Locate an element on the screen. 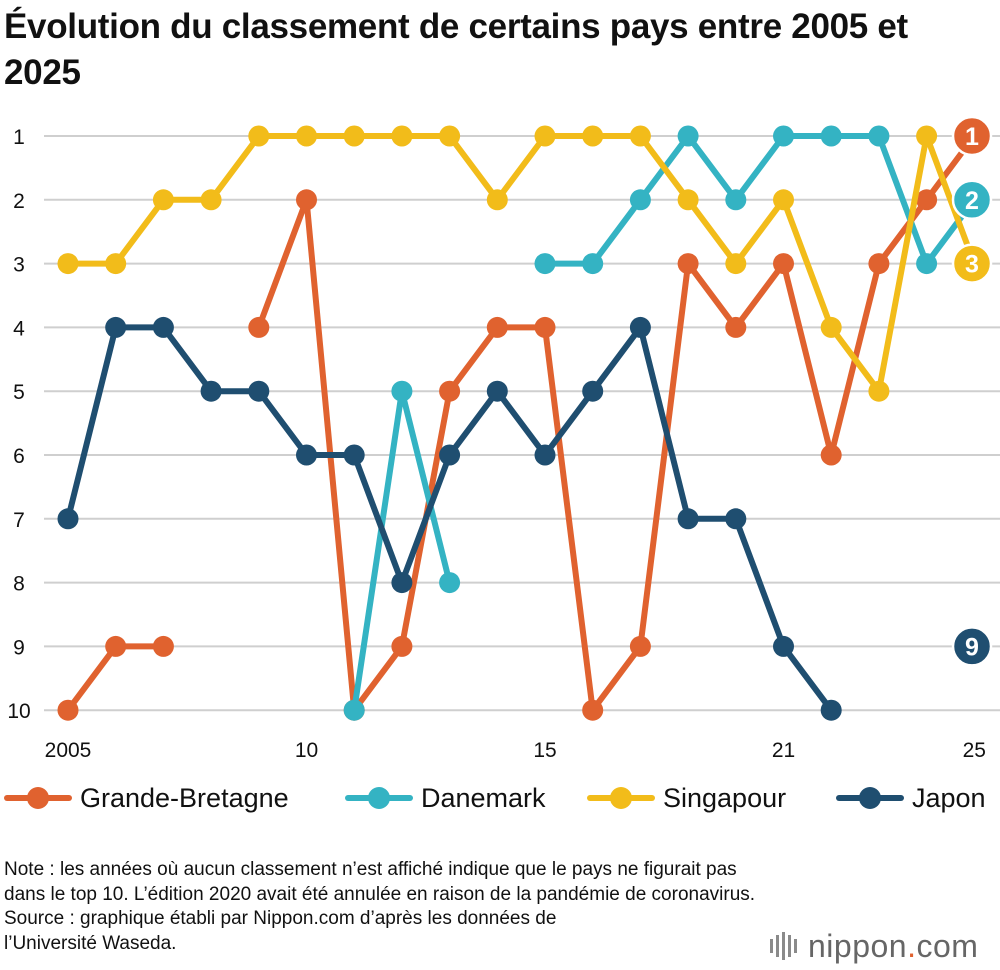  legend-item-danemark: Danemark is located at coordinates (445, 798).